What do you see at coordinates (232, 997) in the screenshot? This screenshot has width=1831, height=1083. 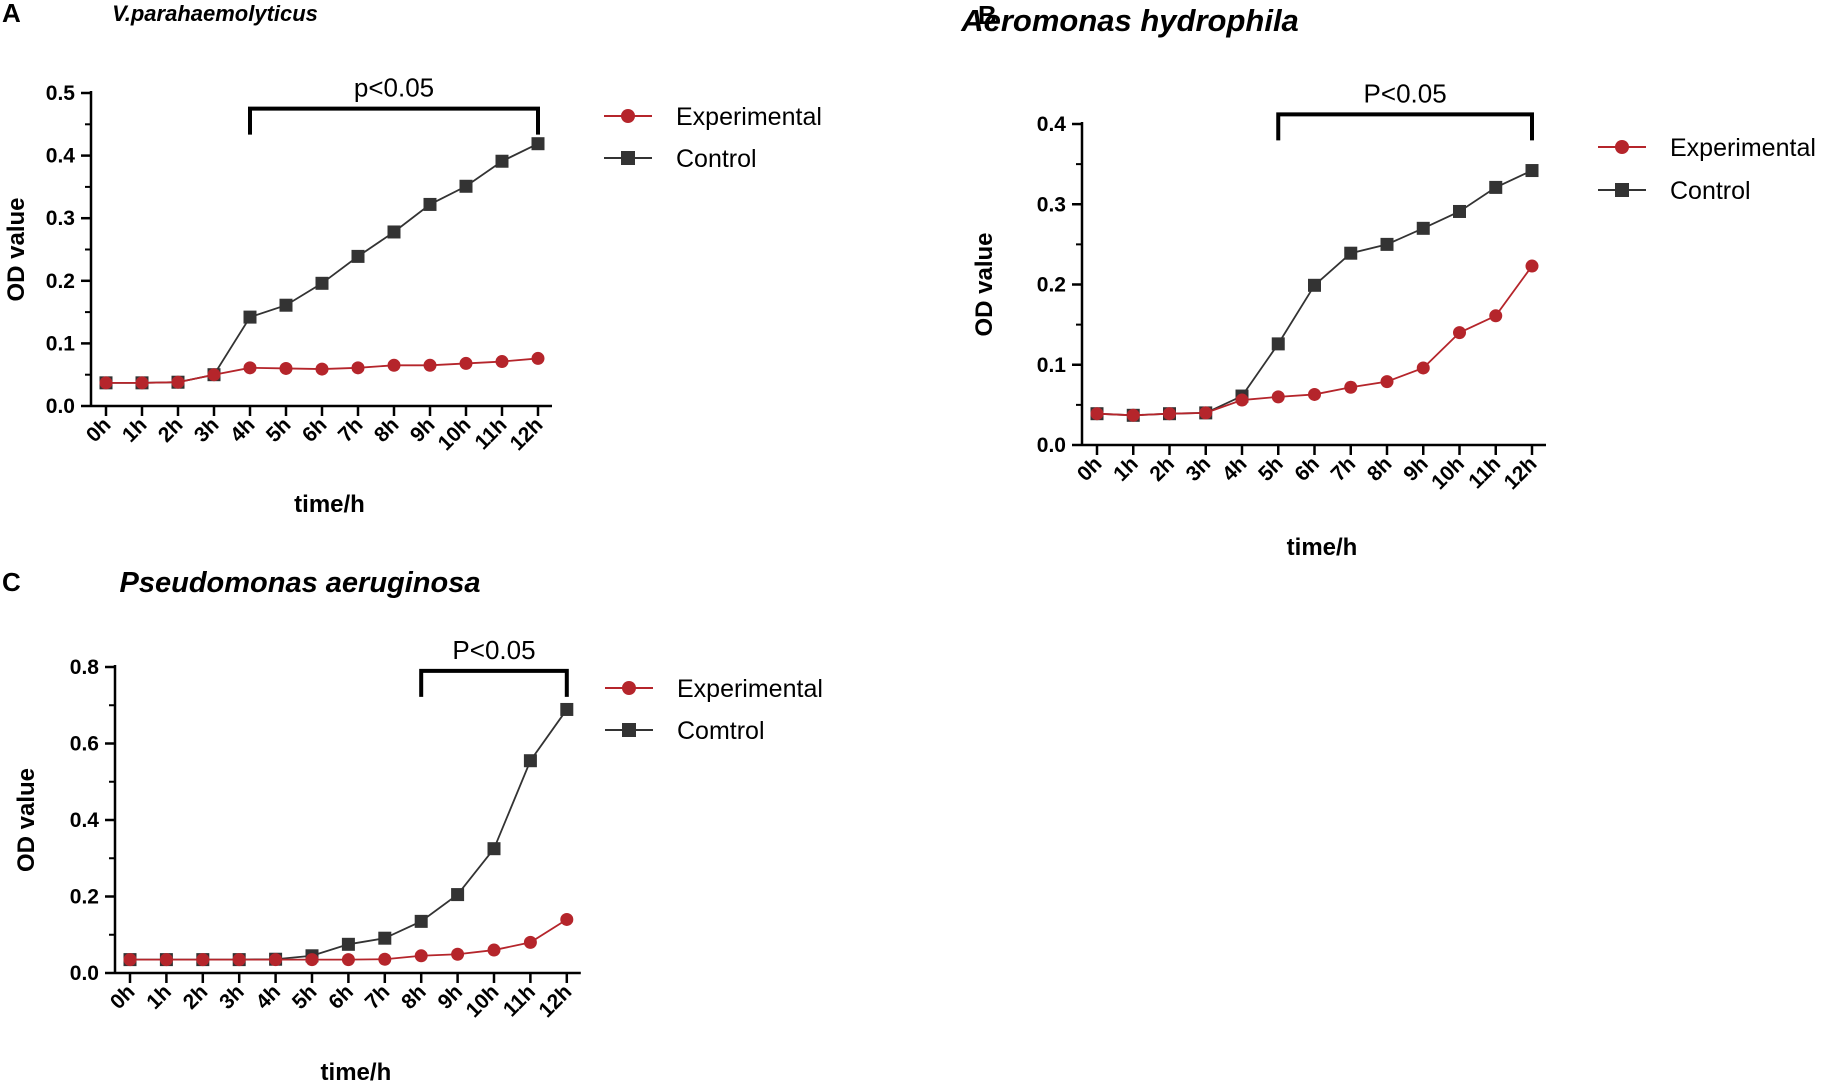 I see `x-tick-label: 3h` at bounding box center [232, 997].